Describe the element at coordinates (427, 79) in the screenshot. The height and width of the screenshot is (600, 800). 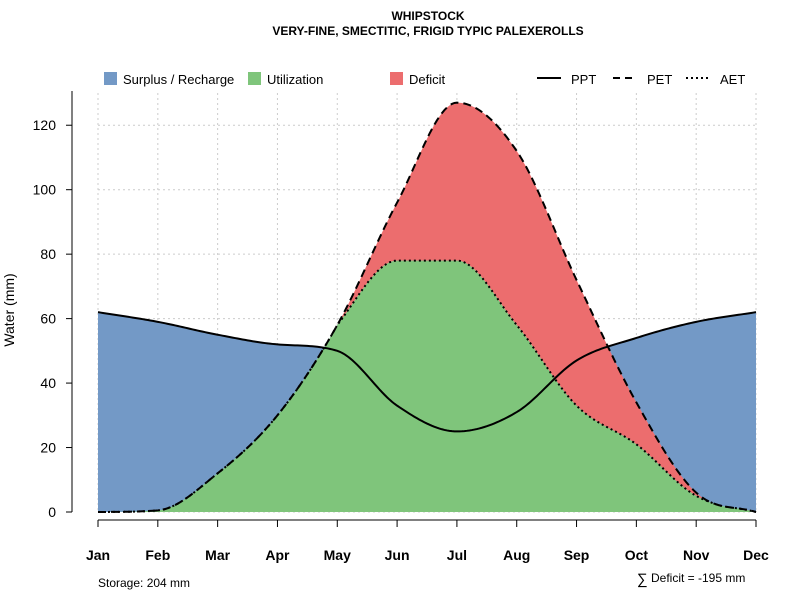
I see `legend-label-deficit: Deficit` at that location.